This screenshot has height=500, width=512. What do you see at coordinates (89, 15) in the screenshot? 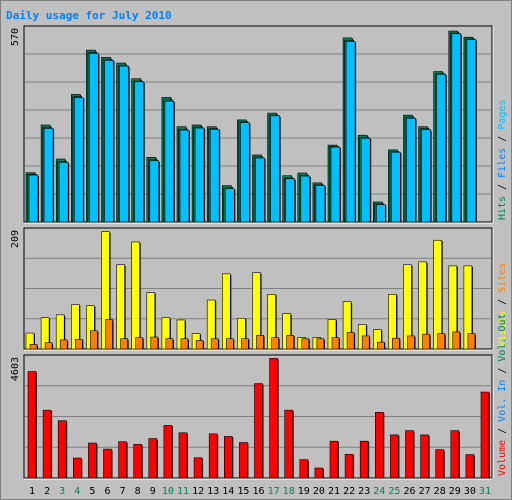
I see `chart-title: Daily usage for July 2010` at bounding box center [89, 15].